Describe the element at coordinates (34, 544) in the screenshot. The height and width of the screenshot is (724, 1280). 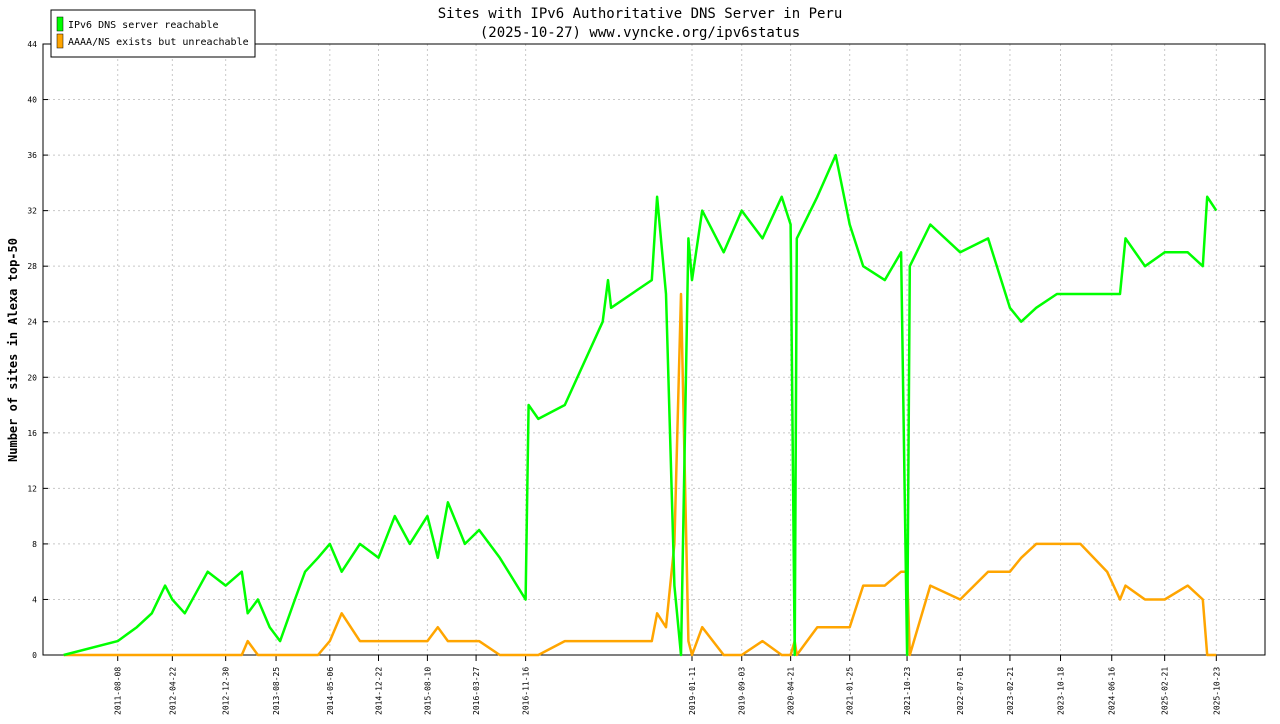
I see `y-tick-label: 8` at that location.